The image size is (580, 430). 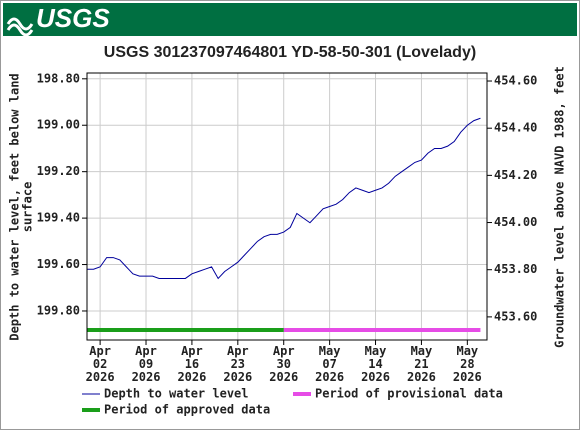 What do you see at coordinates (100, 364) in the screenshot?
I see `x-tick-label: Apr 02 2026` at bounding box center [100, 364].